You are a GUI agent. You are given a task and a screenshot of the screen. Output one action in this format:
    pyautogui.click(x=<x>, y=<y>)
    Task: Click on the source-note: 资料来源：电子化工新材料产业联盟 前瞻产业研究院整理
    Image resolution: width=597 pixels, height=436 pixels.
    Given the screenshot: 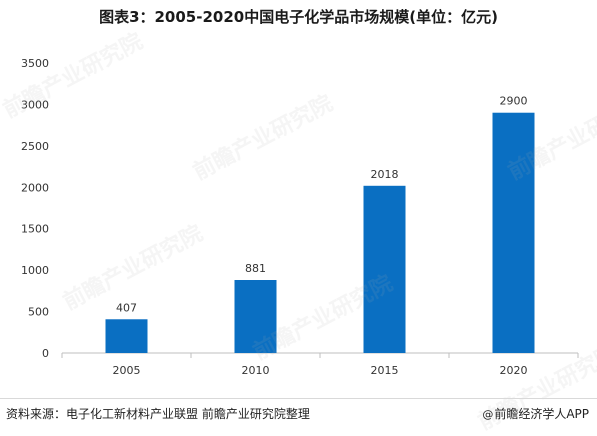 What is the action you would take?
    pyautogui.click(x=158, y=414)
    